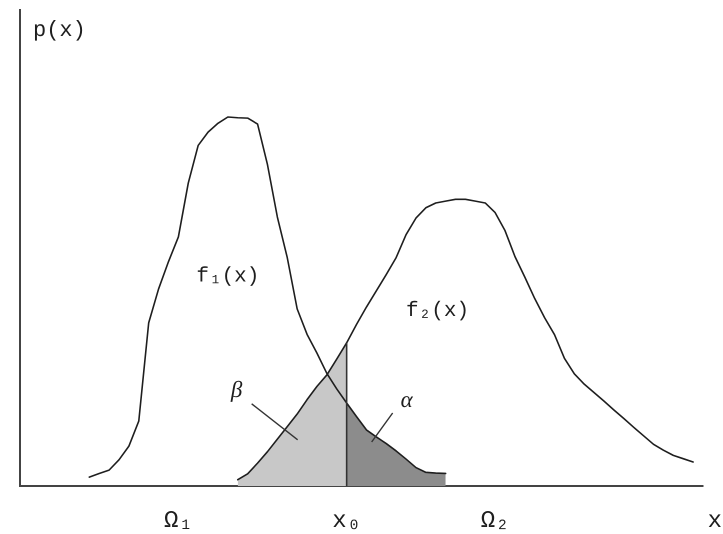  Describe the element at coordinates (407, 399) in the screenshot. I see `series-label: α` at that location.